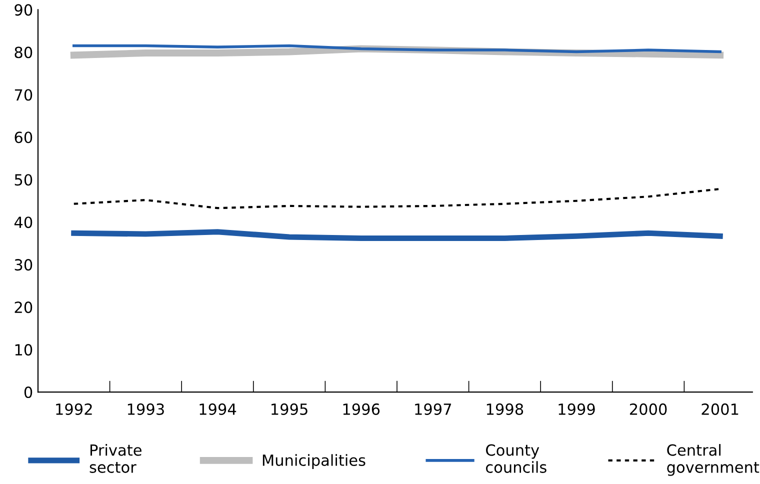 The height and width of the screenshot is (484, 760). What do you see at coordinates (361, 409) in the screenshot?
I see `x-tick-label: 1996` at bounding box center [361, 409].